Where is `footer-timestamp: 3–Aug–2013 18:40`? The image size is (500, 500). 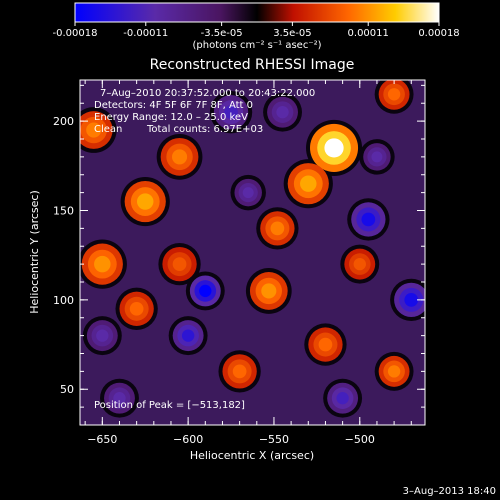
footer-timestamp: 3–Aug–2013 18:40 is located at coordinates (449, 491).